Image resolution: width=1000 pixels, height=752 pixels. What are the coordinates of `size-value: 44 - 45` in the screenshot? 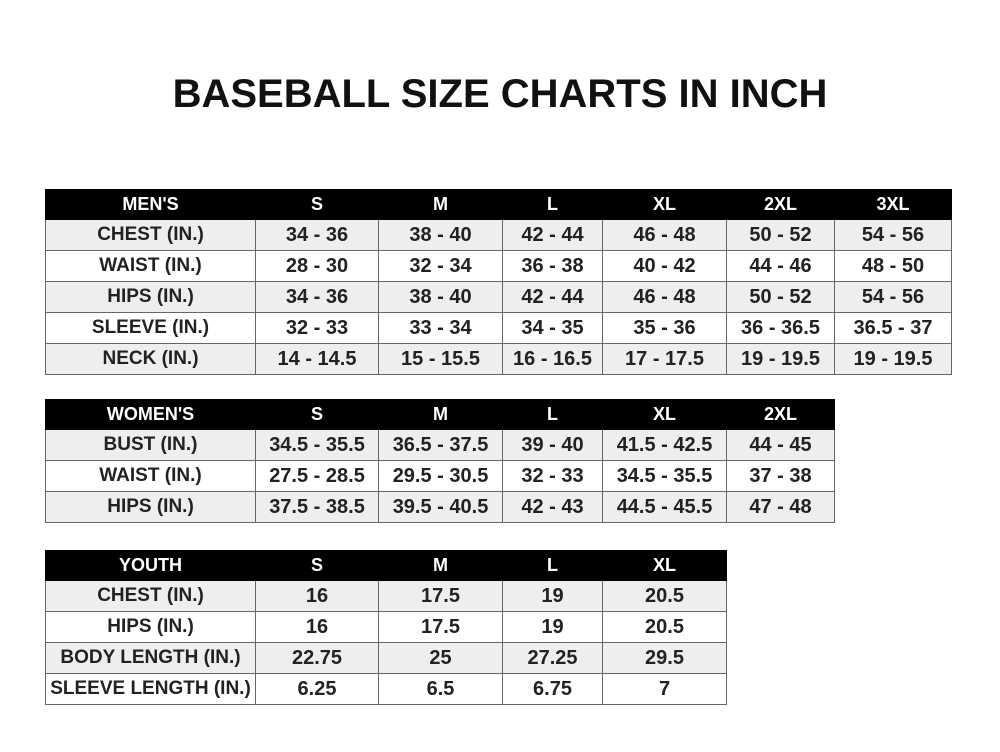 It's located at (780, 445).